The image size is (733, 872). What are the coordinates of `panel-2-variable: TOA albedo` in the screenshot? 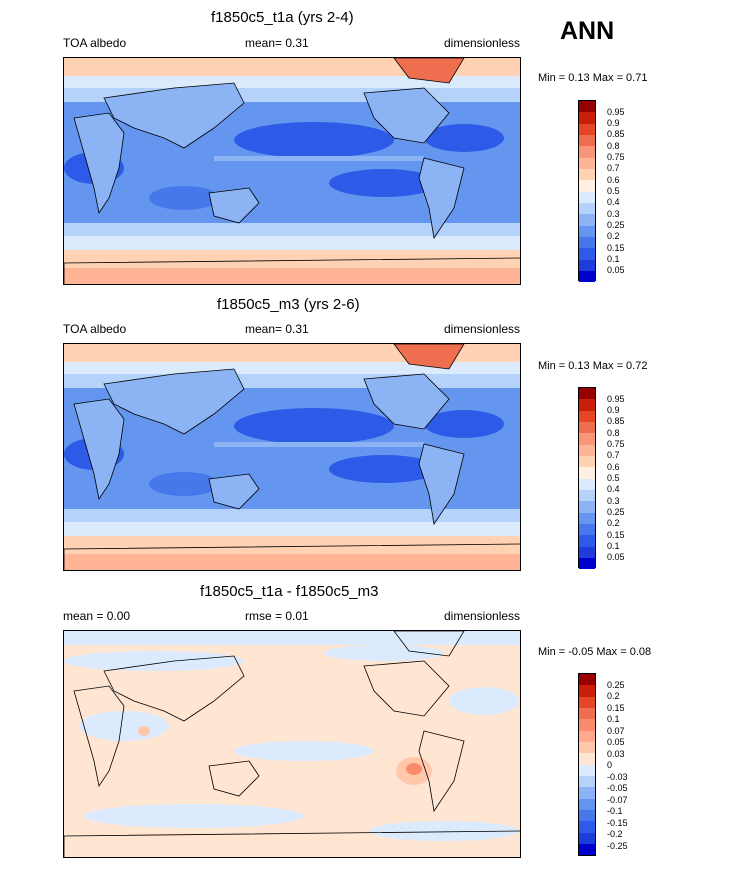 It's located at (95, 329).